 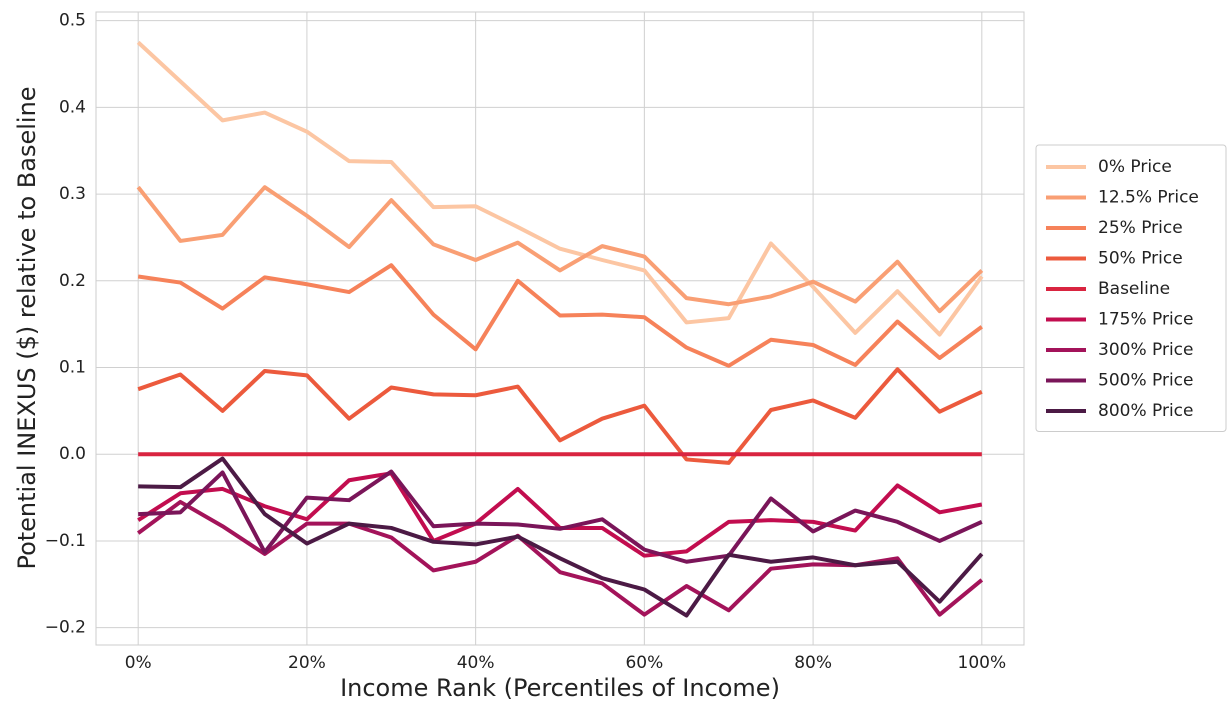 What do you see at coordinates (1135, 167) in the screenshot?
I see `legend-label: 0% Price` at bounding box center [1135, 167].